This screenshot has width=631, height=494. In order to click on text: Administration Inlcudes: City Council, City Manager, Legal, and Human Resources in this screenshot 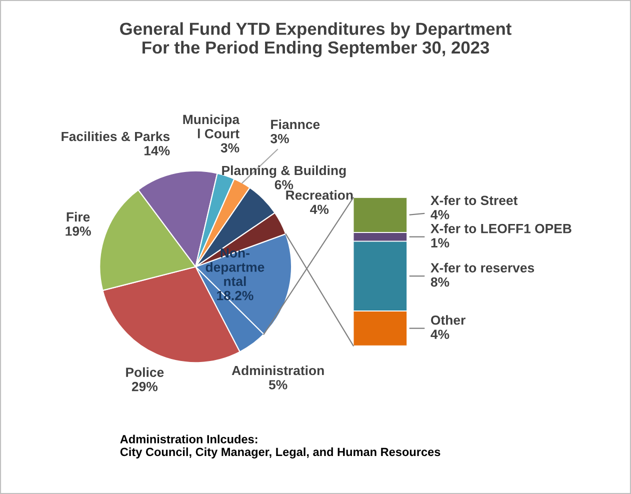, I will do `click(280, 446)`.